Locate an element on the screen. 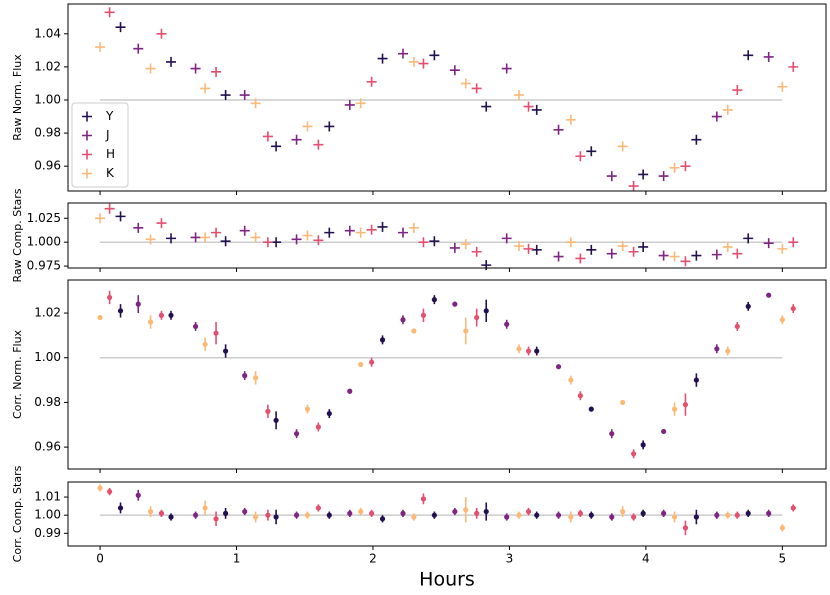 The image size is (830, 595). y-tick-label: 0.96 is located at coordinates (47, 447).